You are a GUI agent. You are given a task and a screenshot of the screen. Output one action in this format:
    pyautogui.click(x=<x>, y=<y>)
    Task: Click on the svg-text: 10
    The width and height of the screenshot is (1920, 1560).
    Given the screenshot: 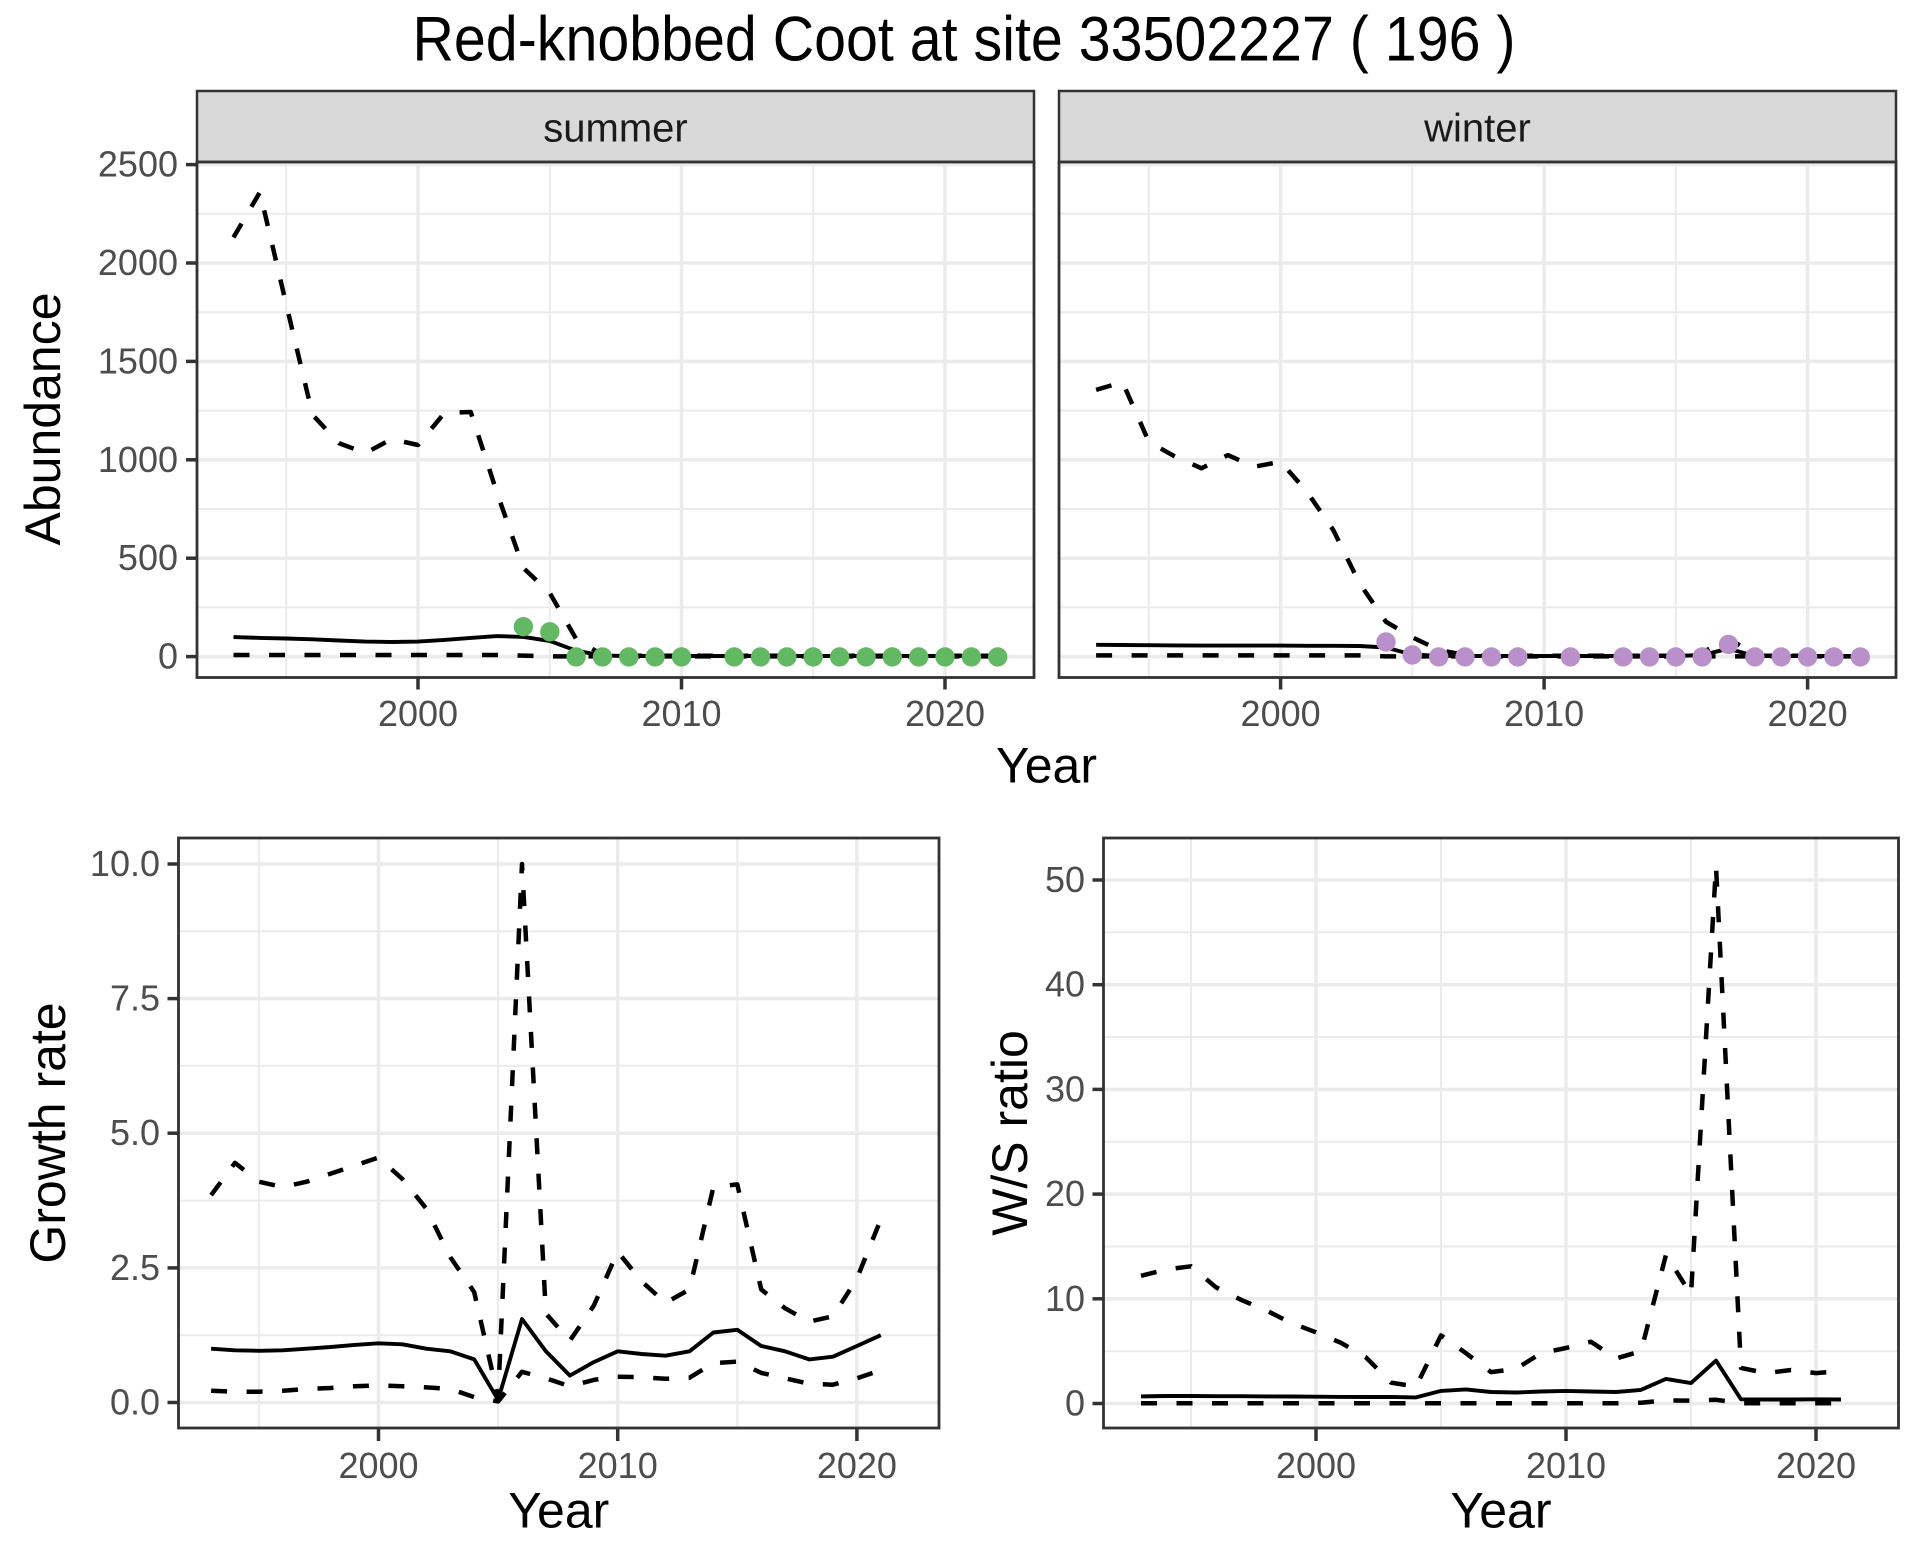 What is the action you would take?
    pyautogui.click(x=1065, y=1298)
    